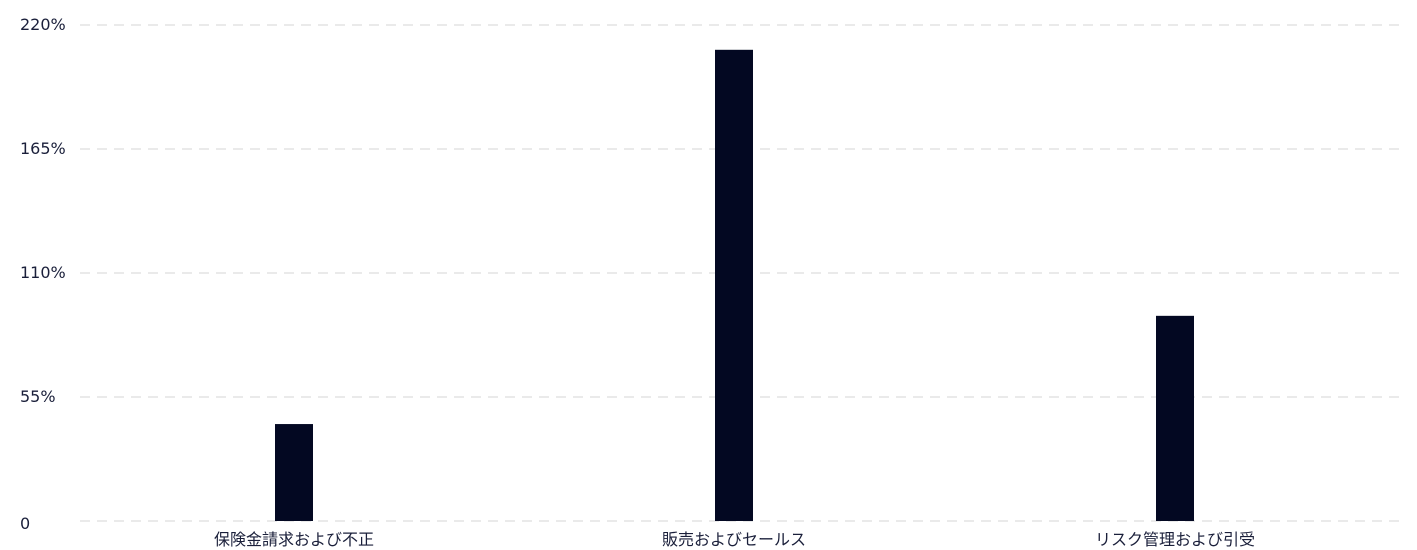 This screenshot has width=1417, height=550. I want to click on y-tick-label: 0, so click(25, 523).